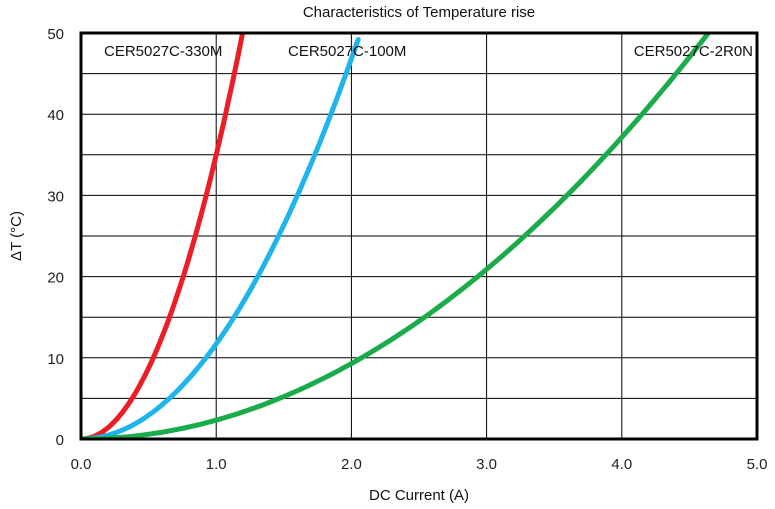 Image resolution: width=775 pixels, height=509 pixels. I want to click on y-tick-label: 10, so click(55, 359).